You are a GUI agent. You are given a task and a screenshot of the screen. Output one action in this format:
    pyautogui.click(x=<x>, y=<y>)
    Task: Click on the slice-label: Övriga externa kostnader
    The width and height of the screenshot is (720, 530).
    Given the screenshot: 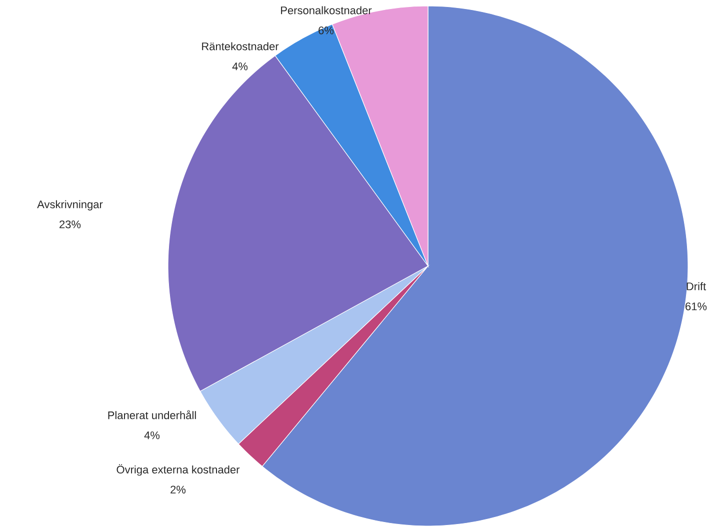 What is the action you would take?
    pyautogui.click(x=178, y=470)
    